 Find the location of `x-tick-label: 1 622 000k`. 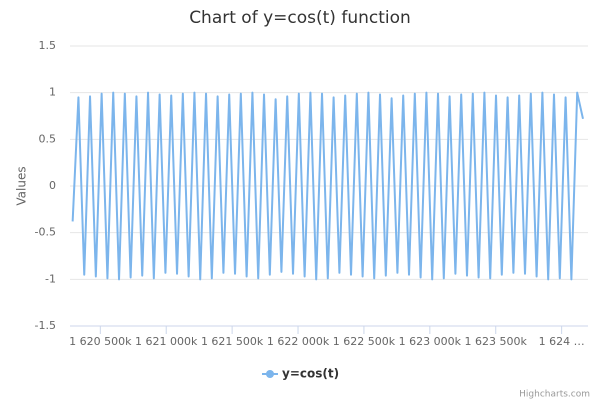

x-tick-label: 1 622 000k is located at coordinates (298, 341).